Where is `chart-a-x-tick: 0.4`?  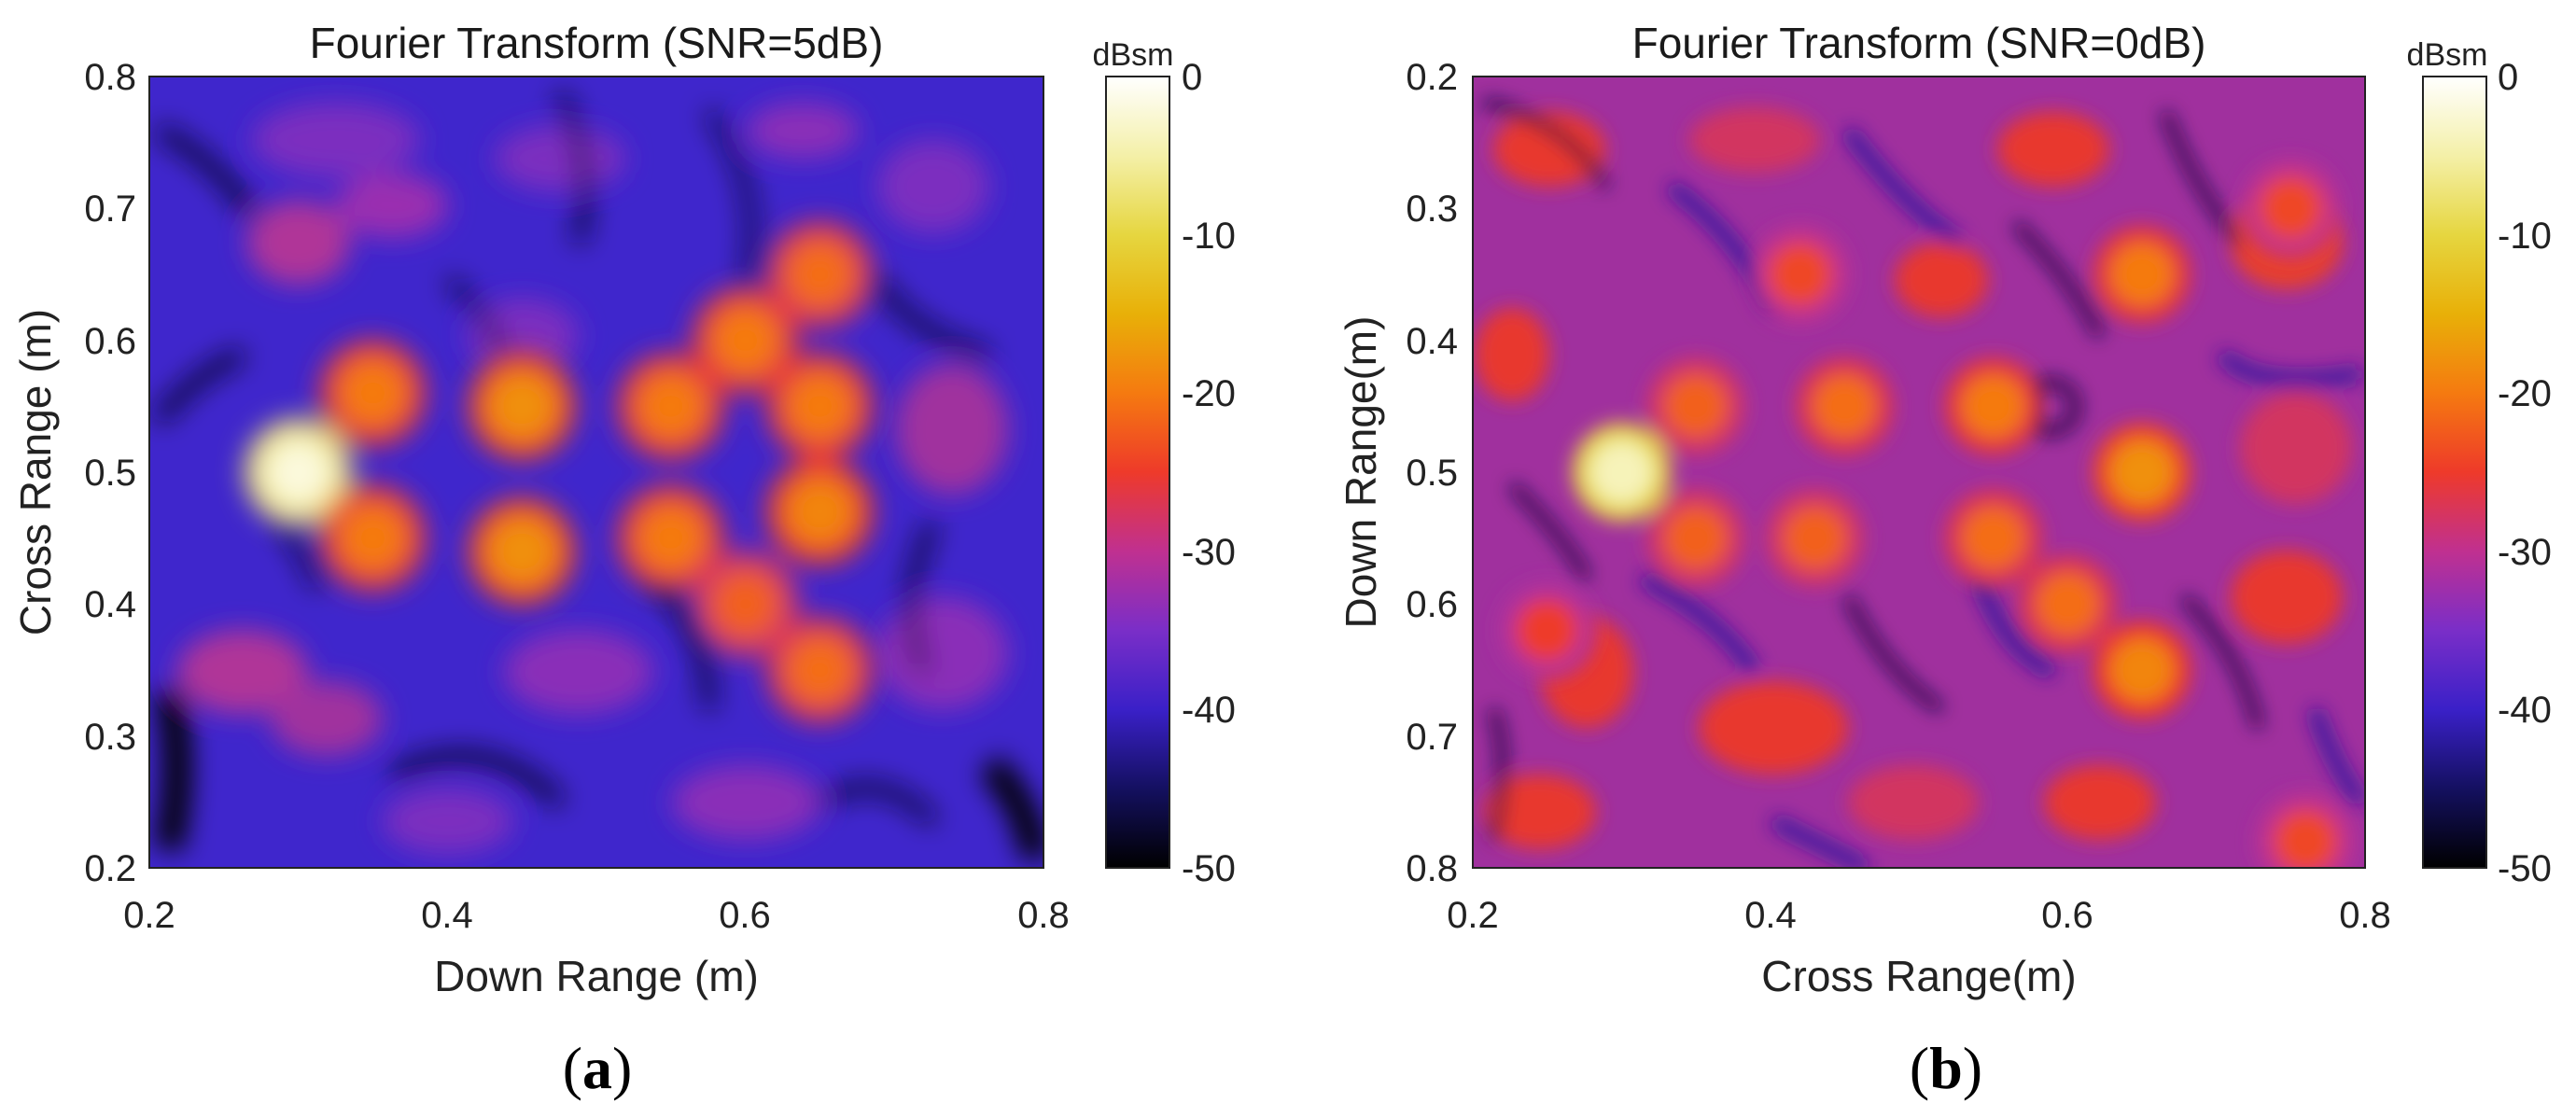 chart-a-x-tick: 0.4 is located at coordinates (447, 915).